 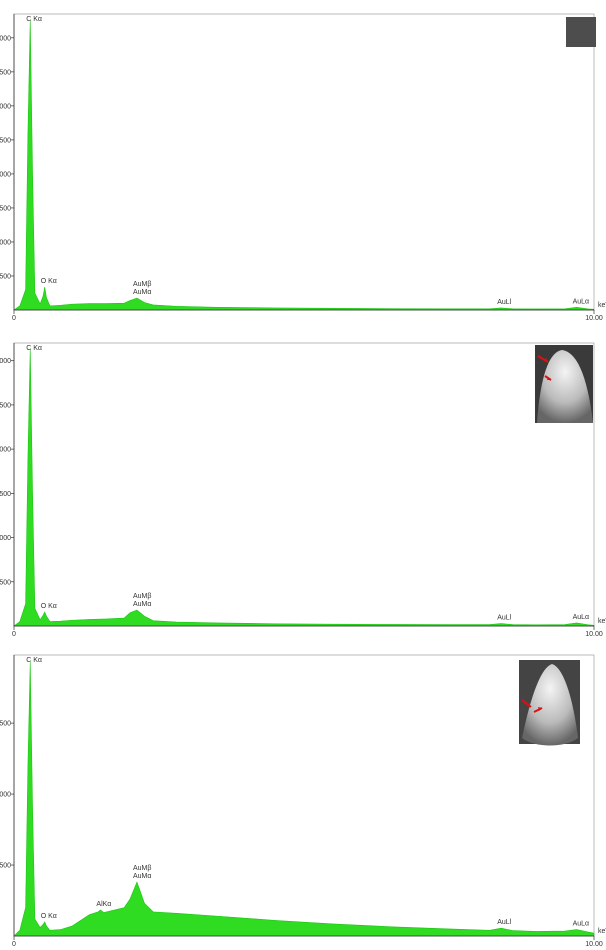 What do you see at coordinates (103, 904) in the screenshot?
I see `peak-label: AlKα` at bounding box center [103, 904].